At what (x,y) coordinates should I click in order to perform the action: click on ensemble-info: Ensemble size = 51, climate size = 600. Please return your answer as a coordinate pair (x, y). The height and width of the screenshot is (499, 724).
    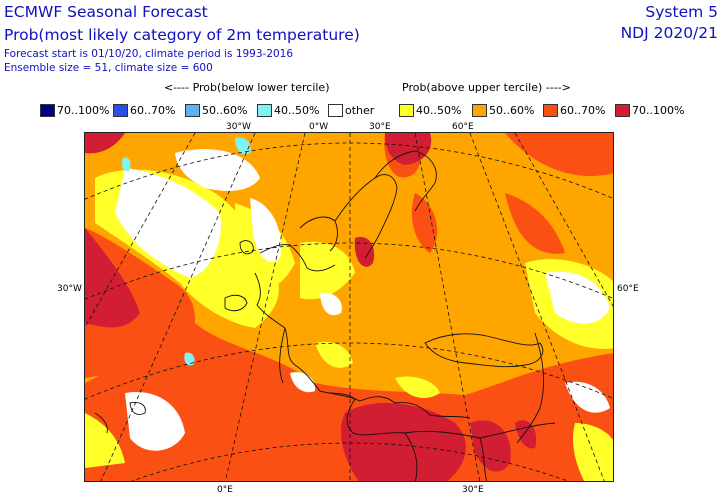
    Looking at the image, I should click on (108, 68).